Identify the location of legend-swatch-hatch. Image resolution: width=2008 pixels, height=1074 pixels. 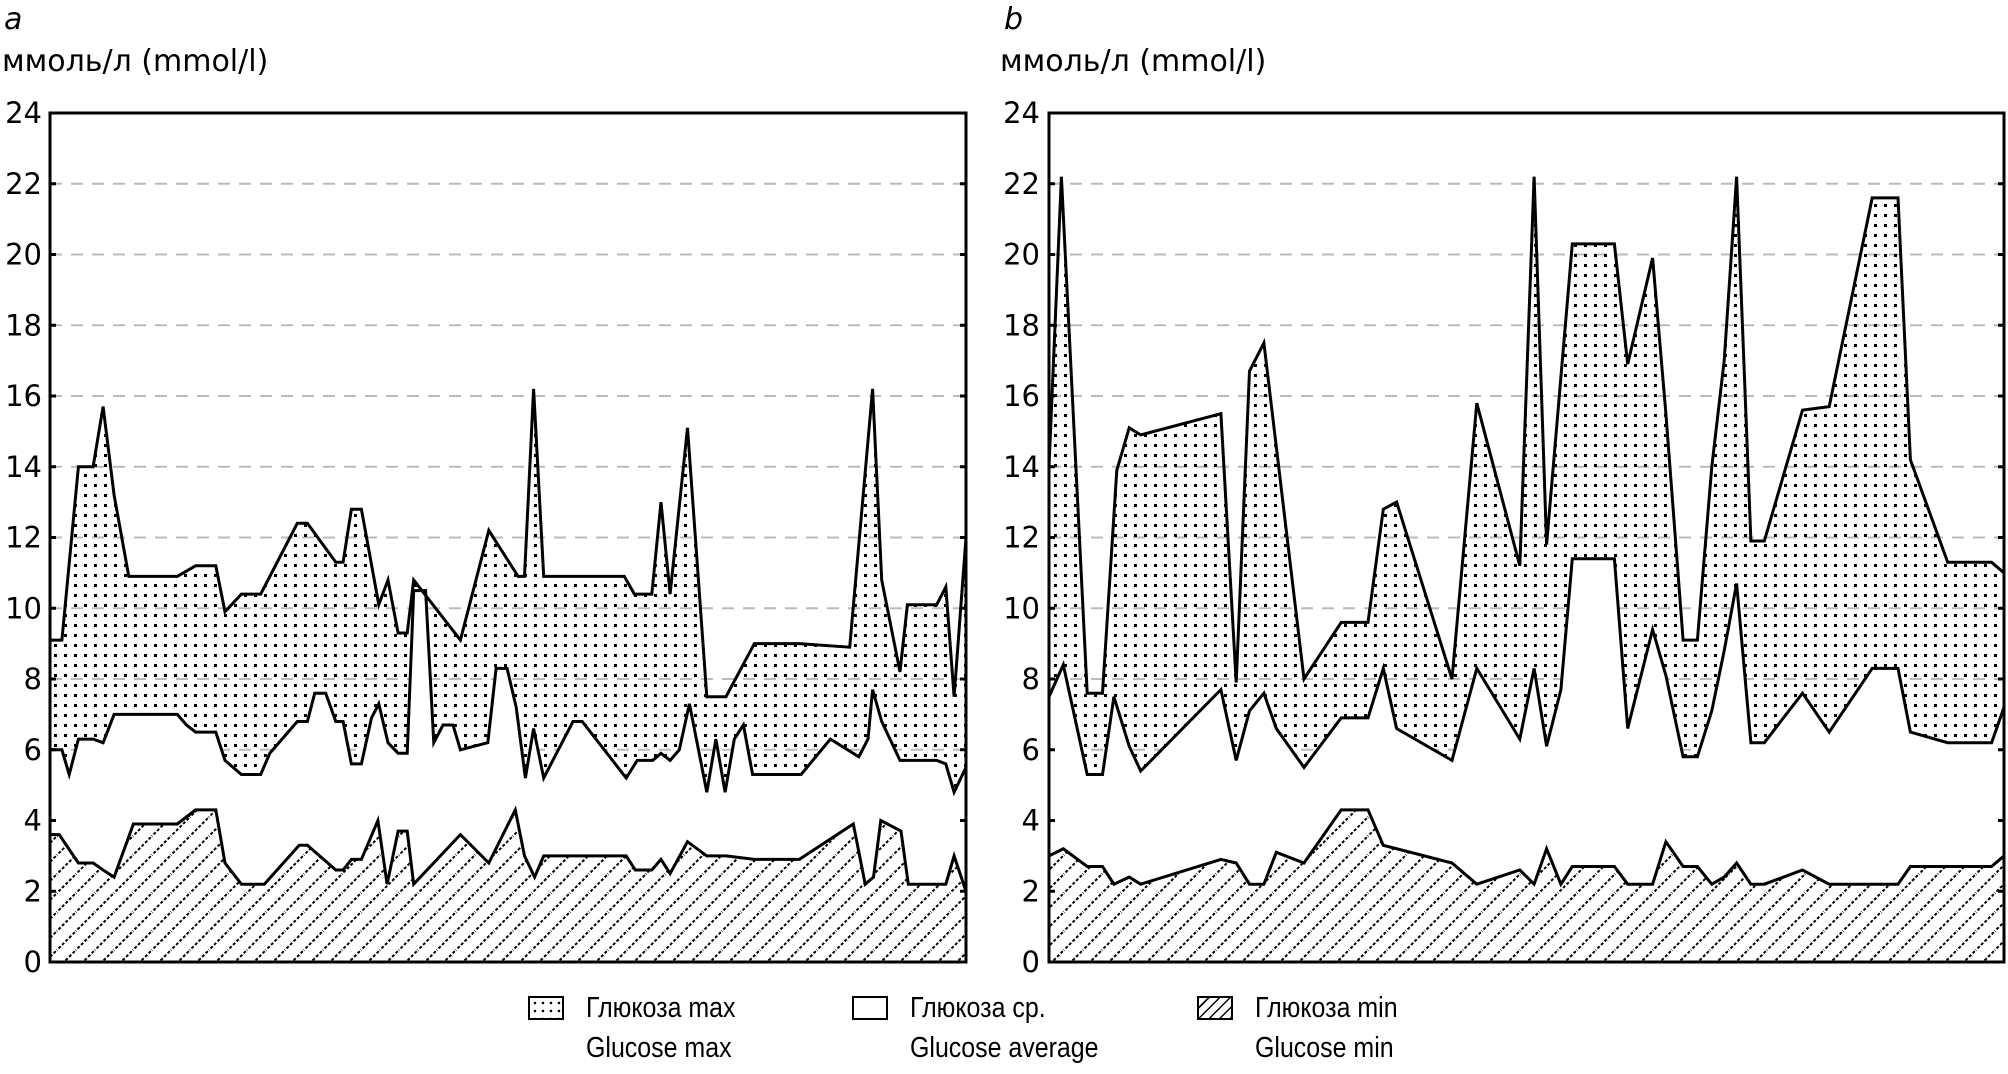
(1215, 1008).